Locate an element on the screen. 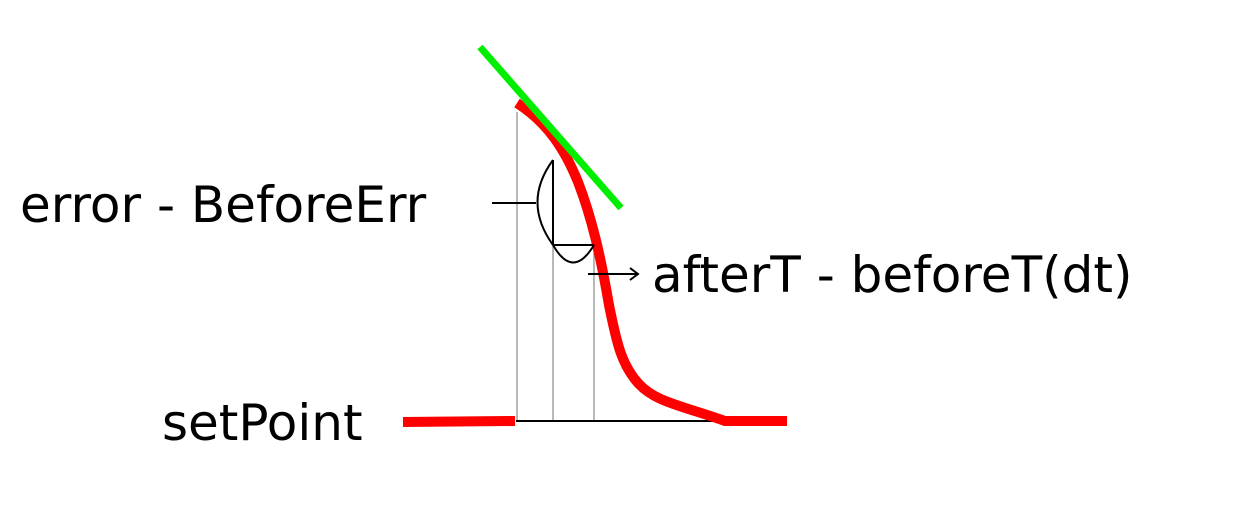  error-difference-label: error - BeforeErr is located at coordinates (223, 205).